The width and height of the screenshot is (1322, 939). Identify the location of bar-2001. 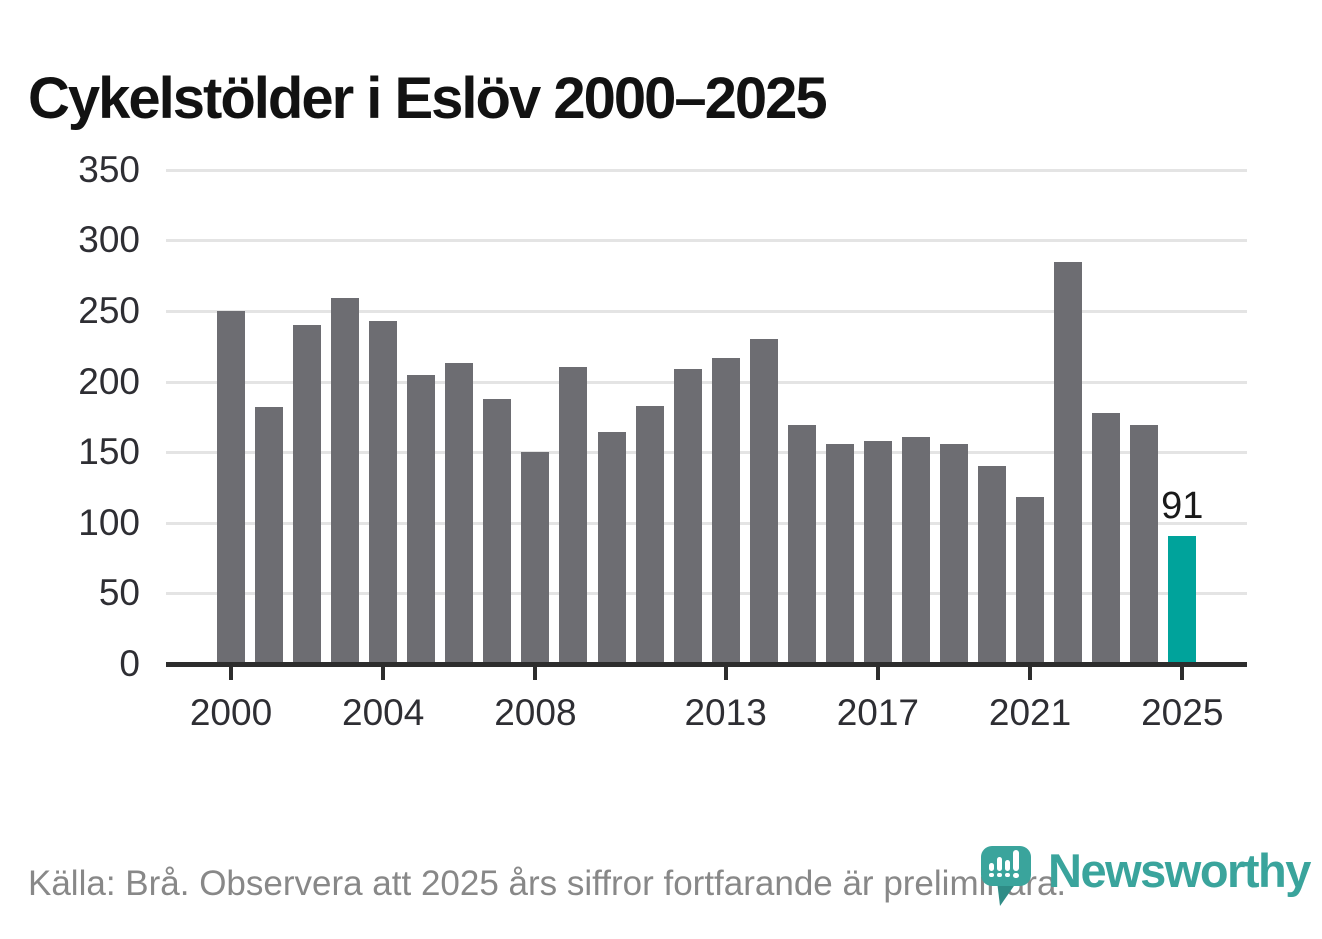
(269, 535).